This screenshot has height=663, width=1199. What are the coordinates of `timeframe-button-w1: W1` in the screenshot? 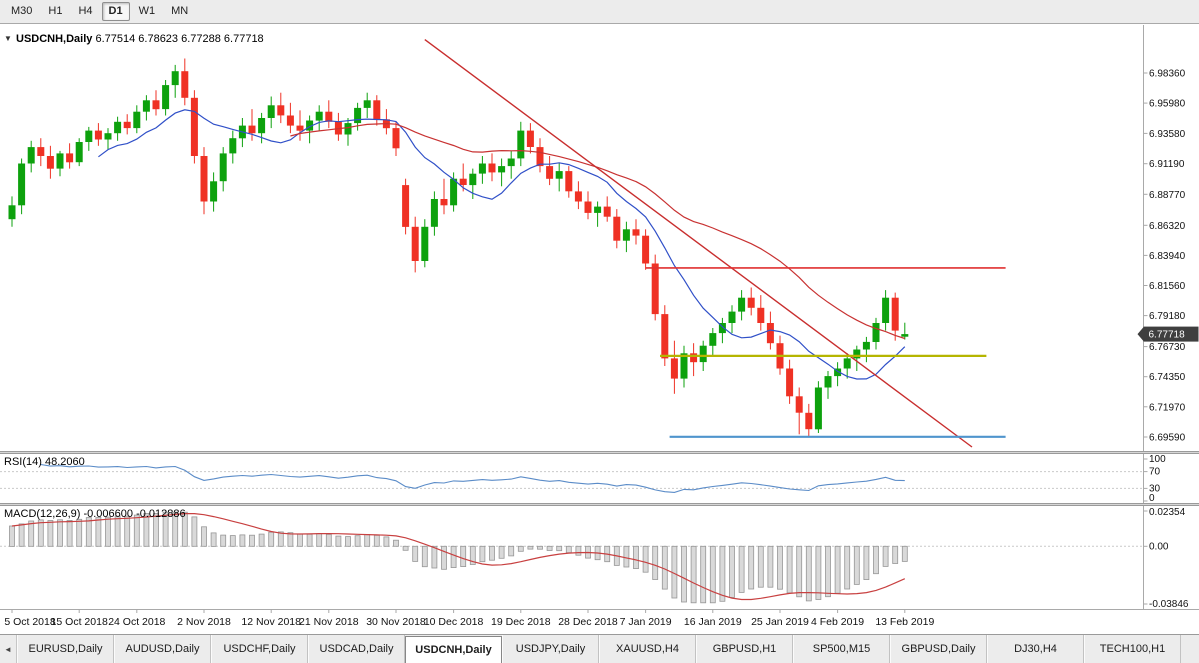 It's located at (147, 11).